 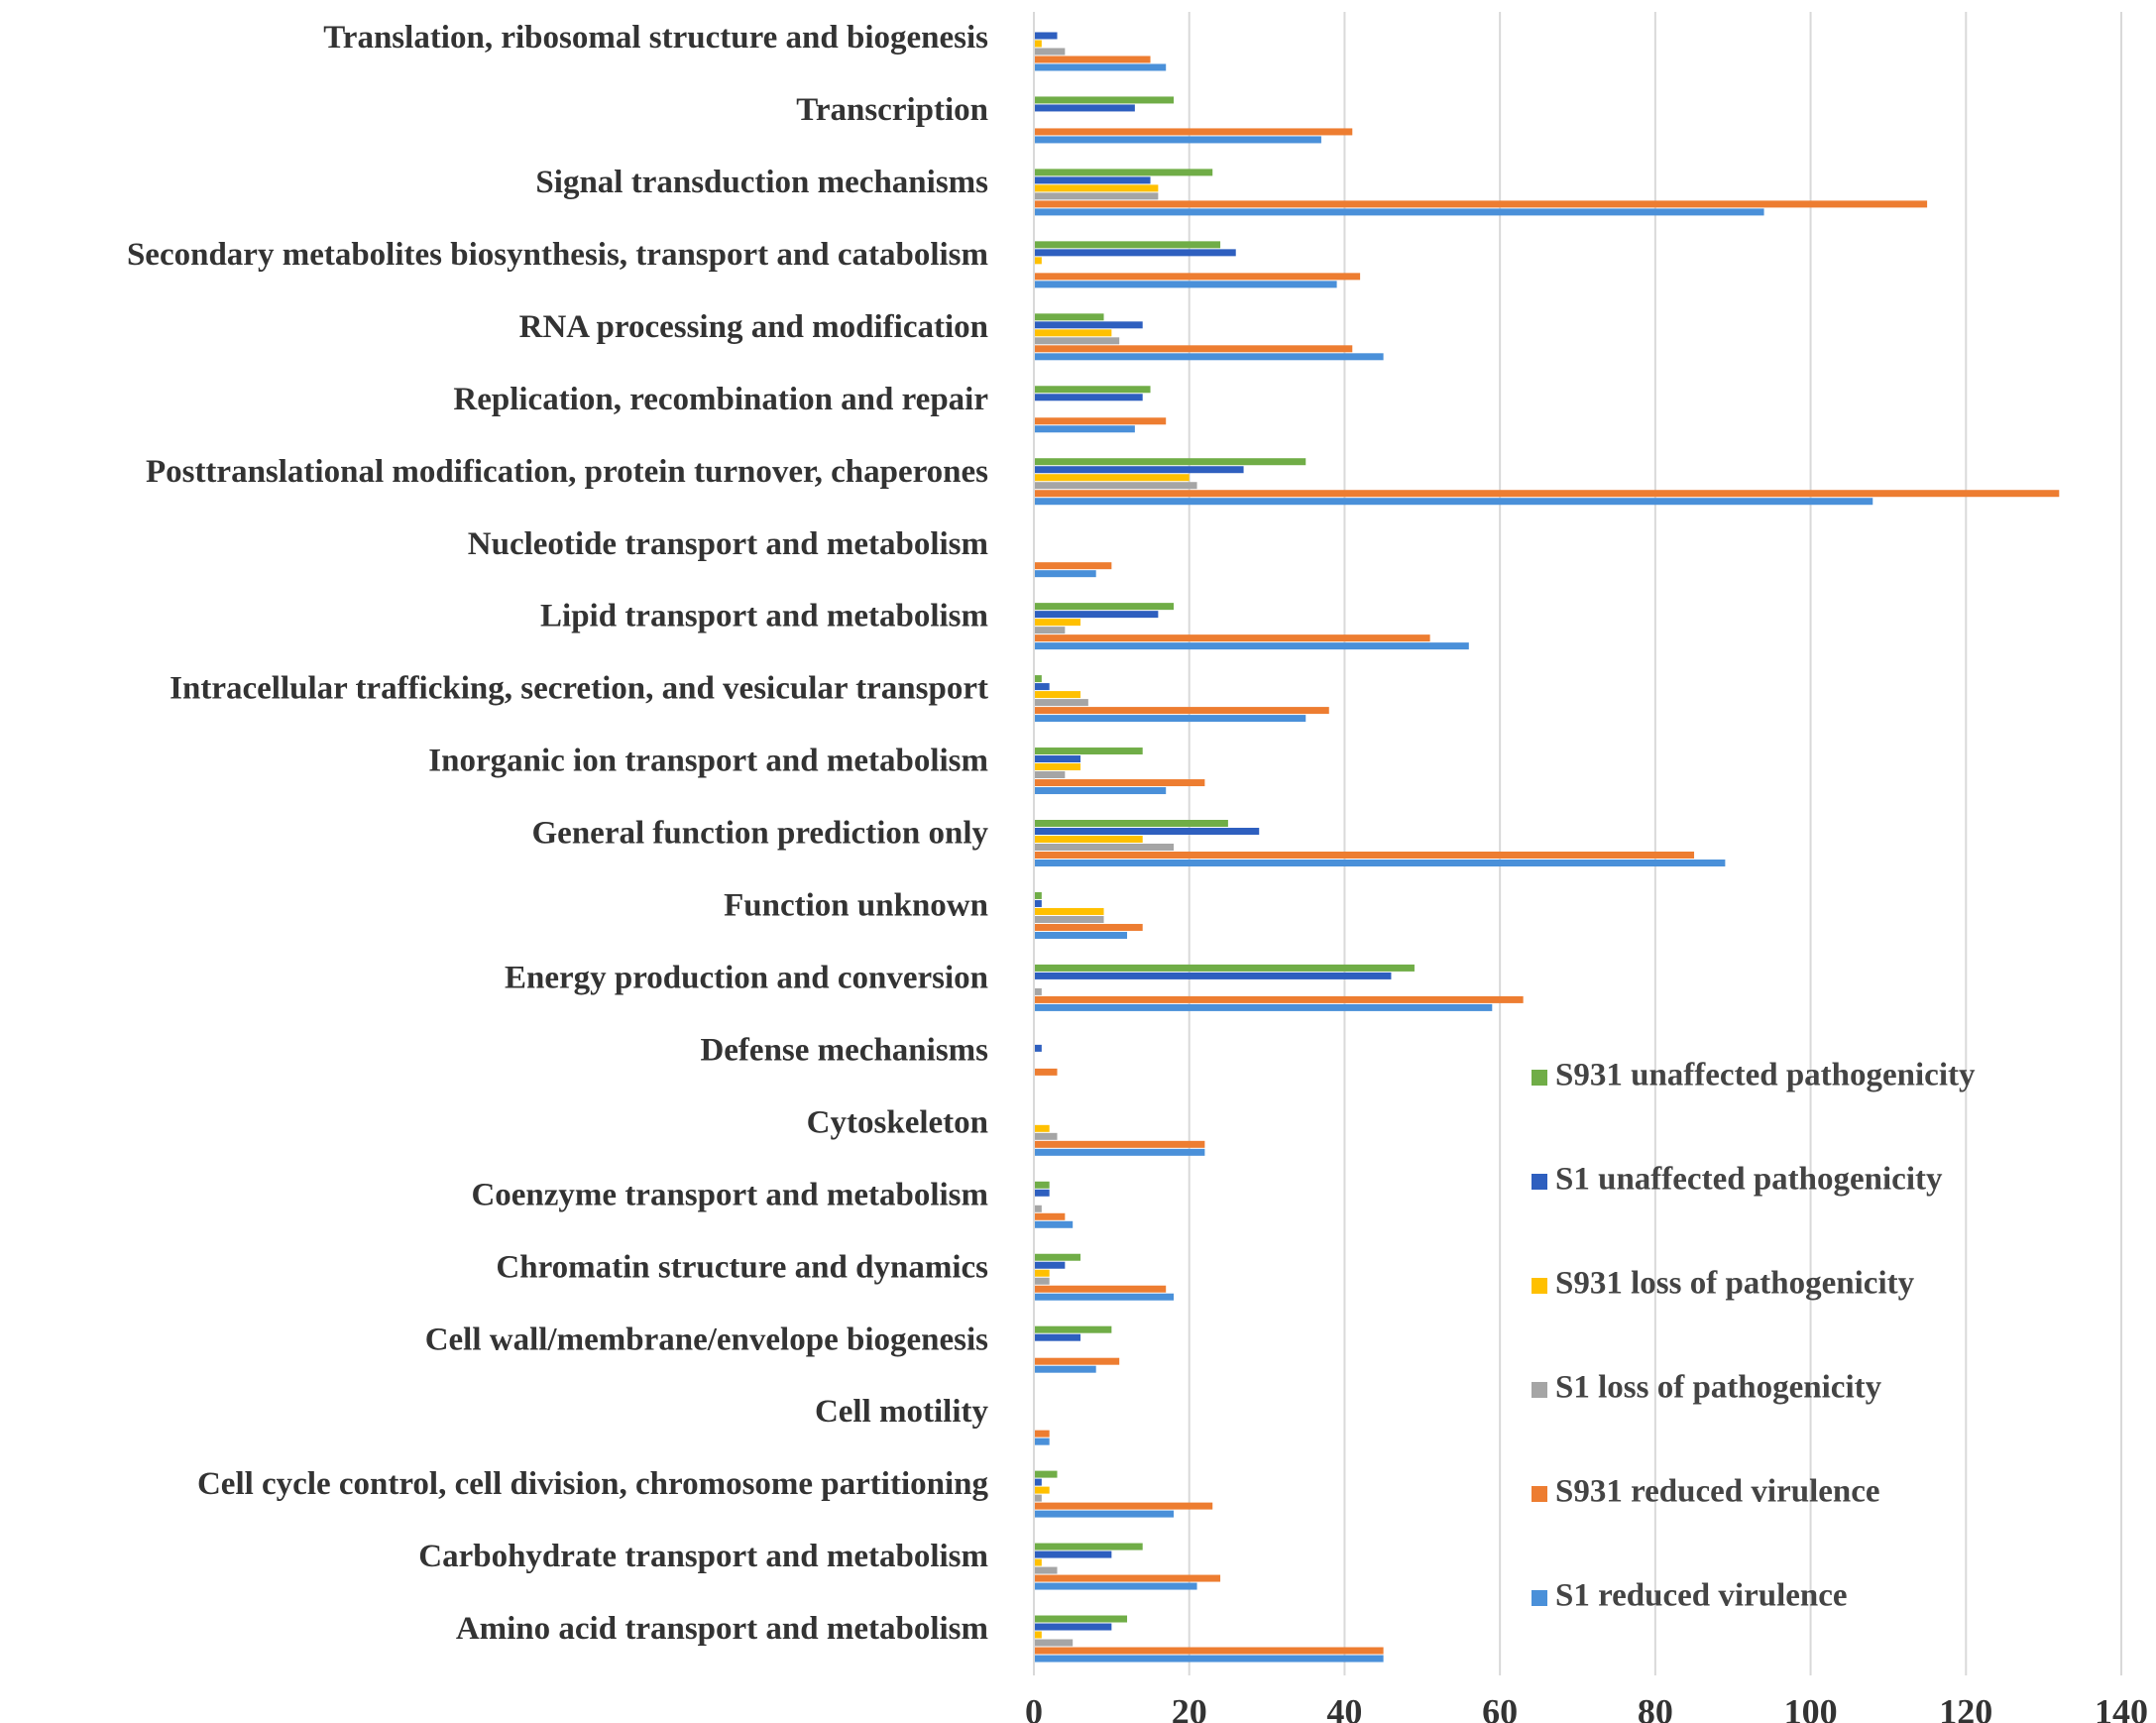 I want to click on bar-s1-loss-of-pathogenicity-amino-acid-transport-and-metabolism, so click(x=1054, y=1643).